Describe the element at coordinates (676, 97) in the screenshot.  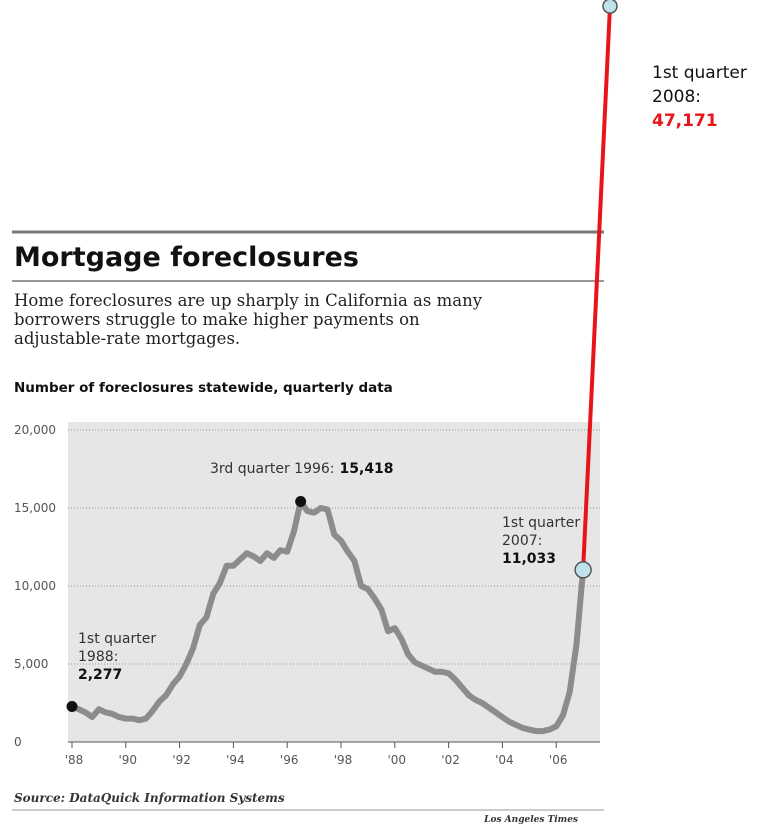
I see `annotation-text: 2008:` at that location.